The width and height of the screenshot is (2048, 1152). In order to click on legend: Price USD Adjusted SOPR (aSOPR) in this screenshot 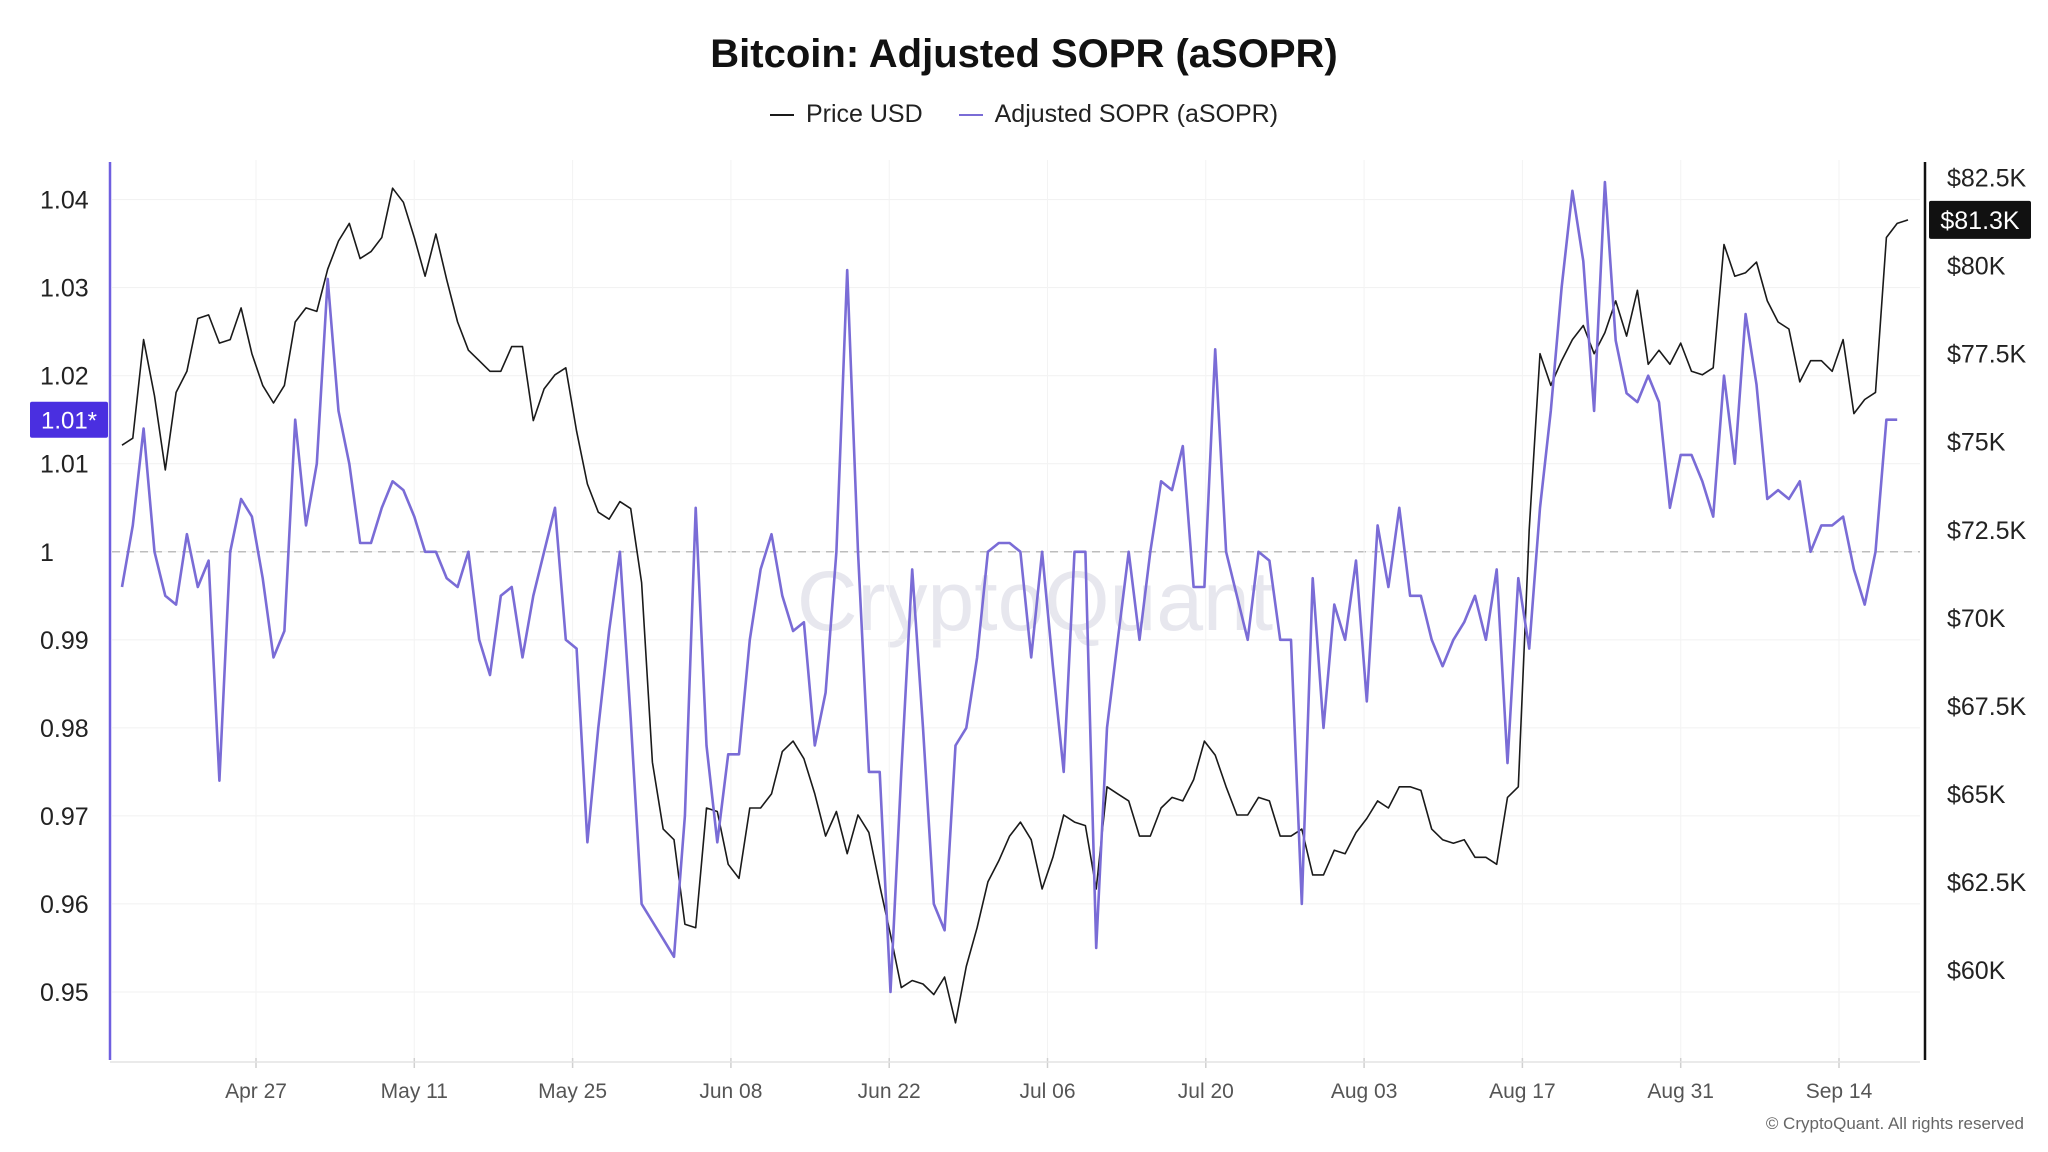, I will do `click(1024, 114)`.